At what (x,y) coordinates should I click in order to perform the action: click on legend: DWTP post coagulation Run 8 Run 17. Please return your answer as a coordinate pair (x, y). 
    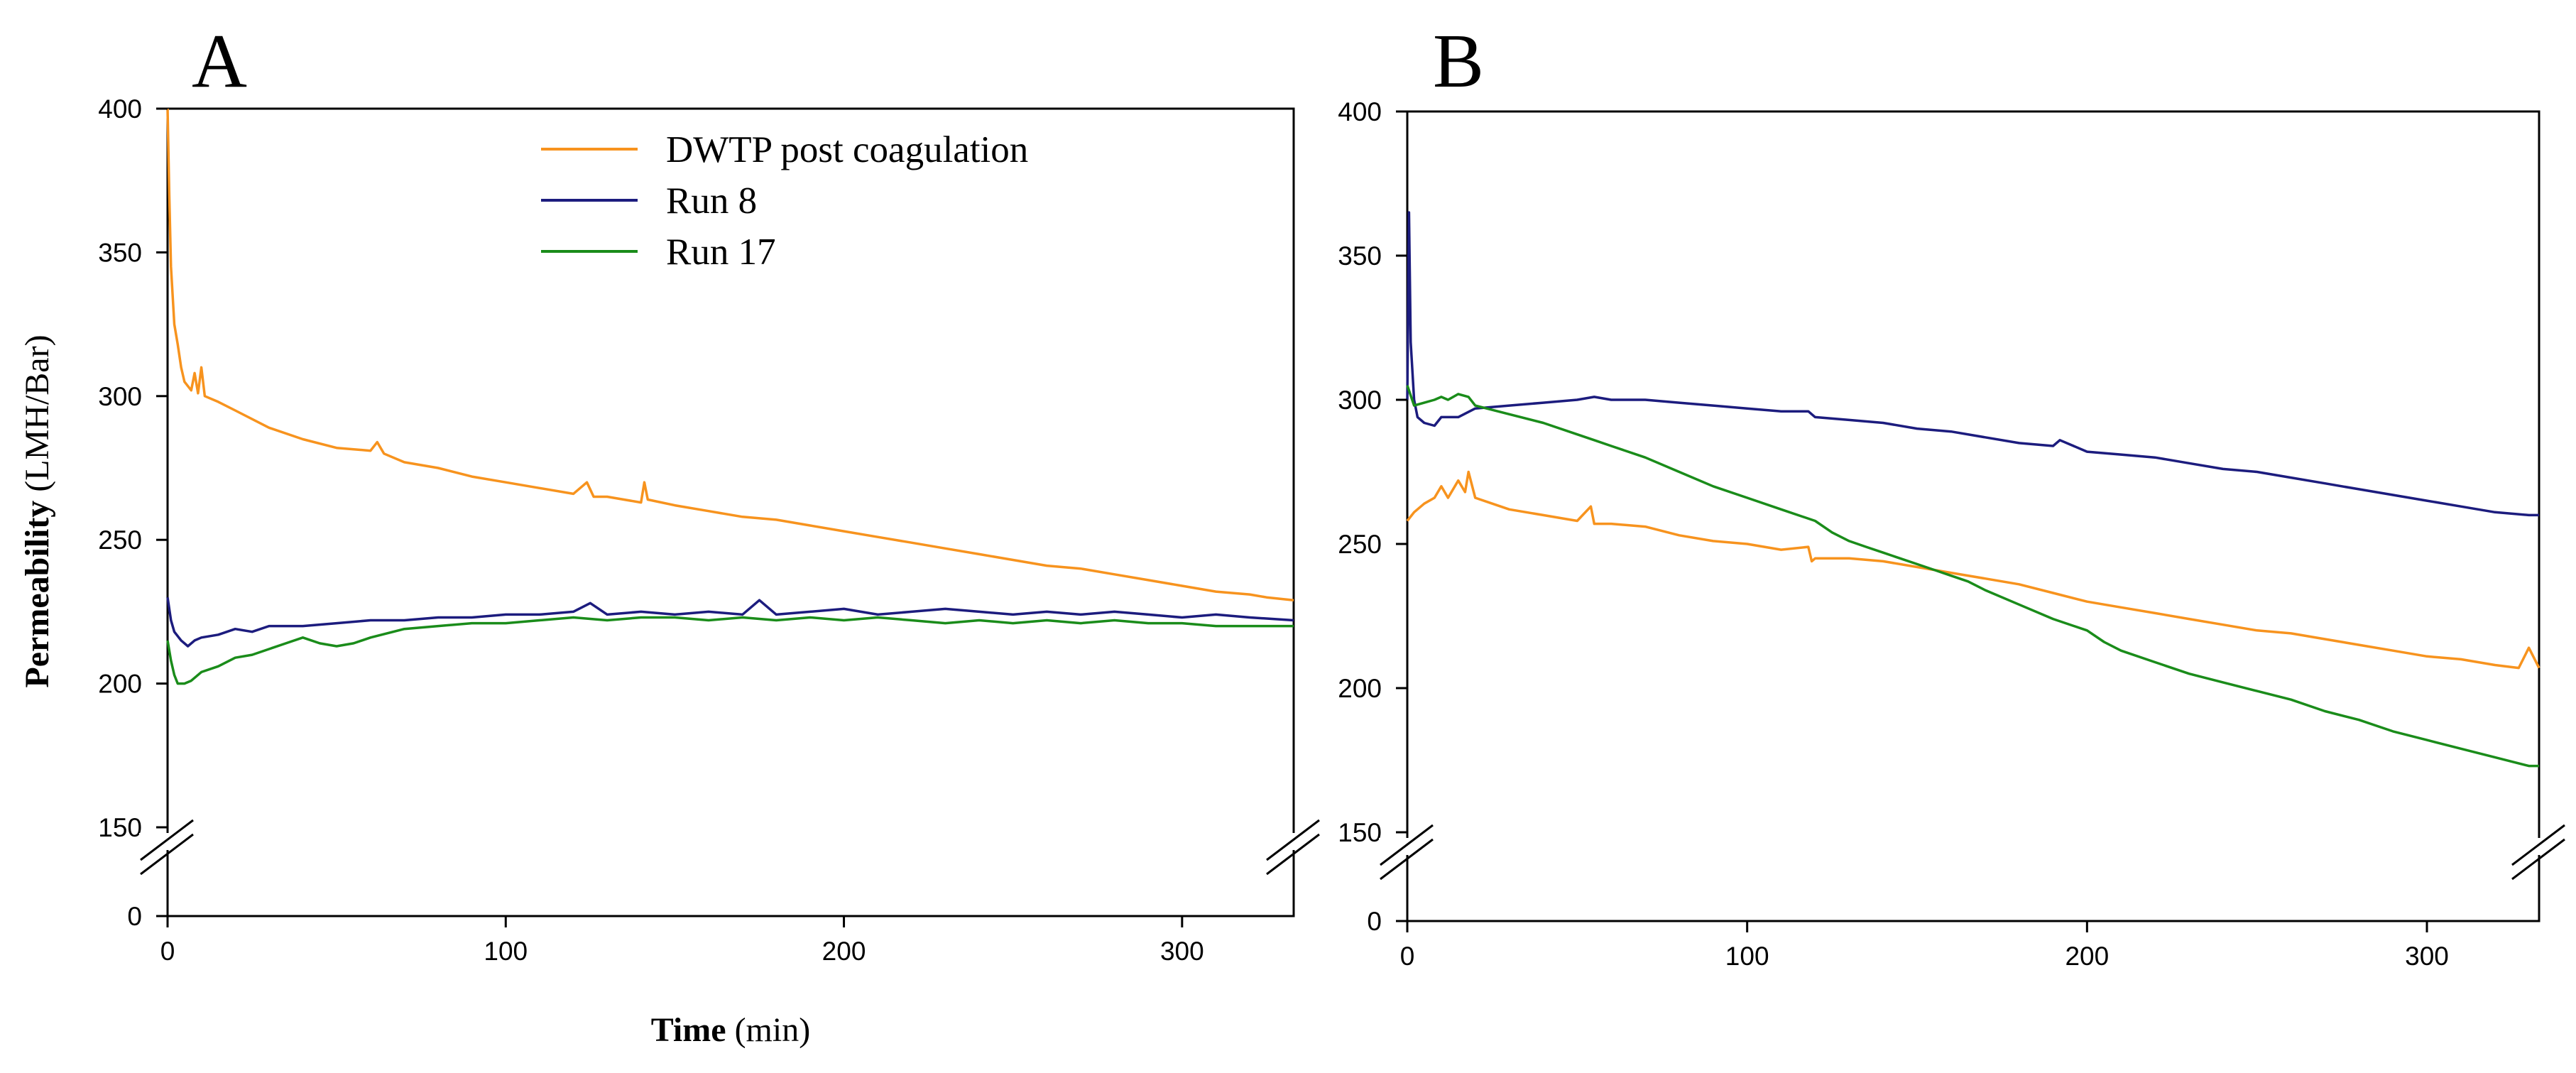
    Looking at the image, I should click on (784, 201).